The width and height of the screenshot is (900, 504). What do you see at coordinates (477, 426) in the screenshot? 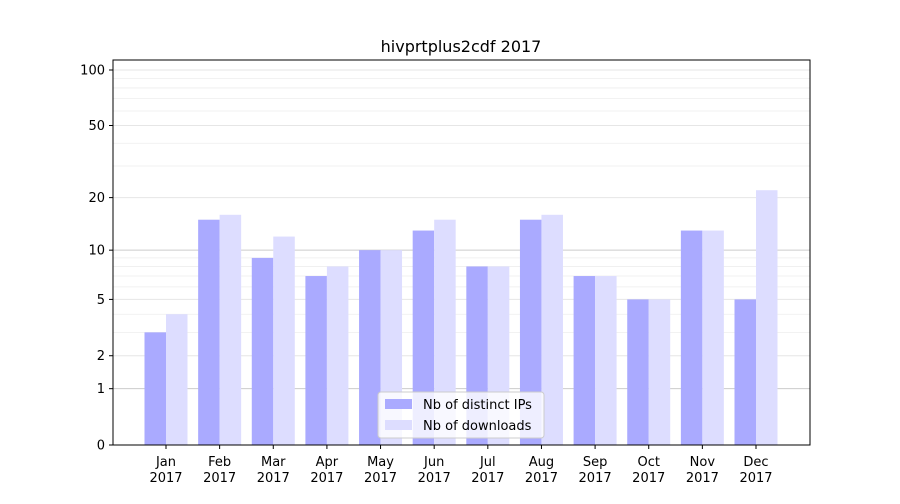
I see `legend-label: Nb of downloads` at bounding box center [477, 426].